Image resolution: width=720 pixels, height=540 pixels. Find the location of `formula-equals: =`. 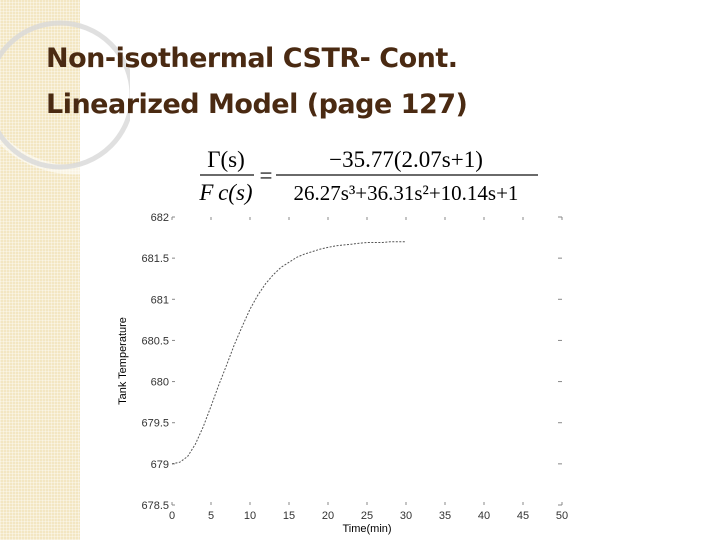

formula-equals: = is located at coordinates (266, 175).